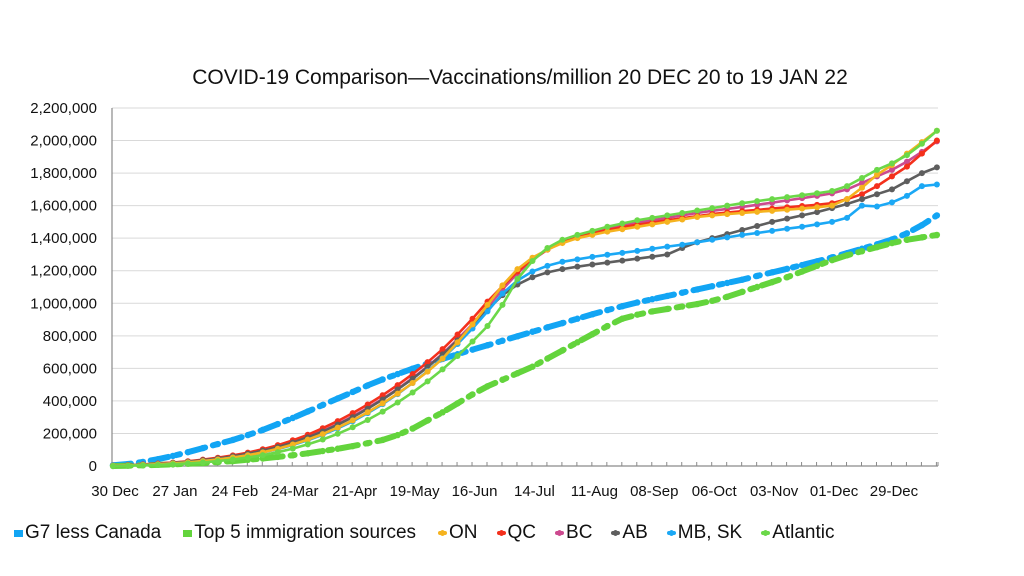 The image size is (1024, 576). Describe the element at coordinates (93, 532) in the screenshot. I see `legend-label: G7 less Canada` at that location.